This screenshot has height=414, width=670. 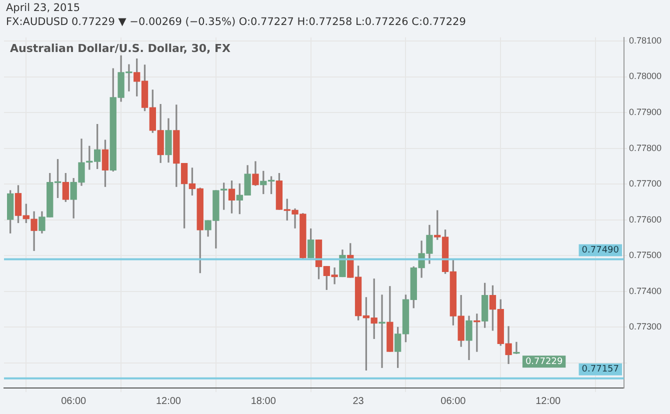 What do you see at coordinates (645, 147) in the screenshot?
I see `y-tick-label: 0.77800` at bounding box center [645, 147].